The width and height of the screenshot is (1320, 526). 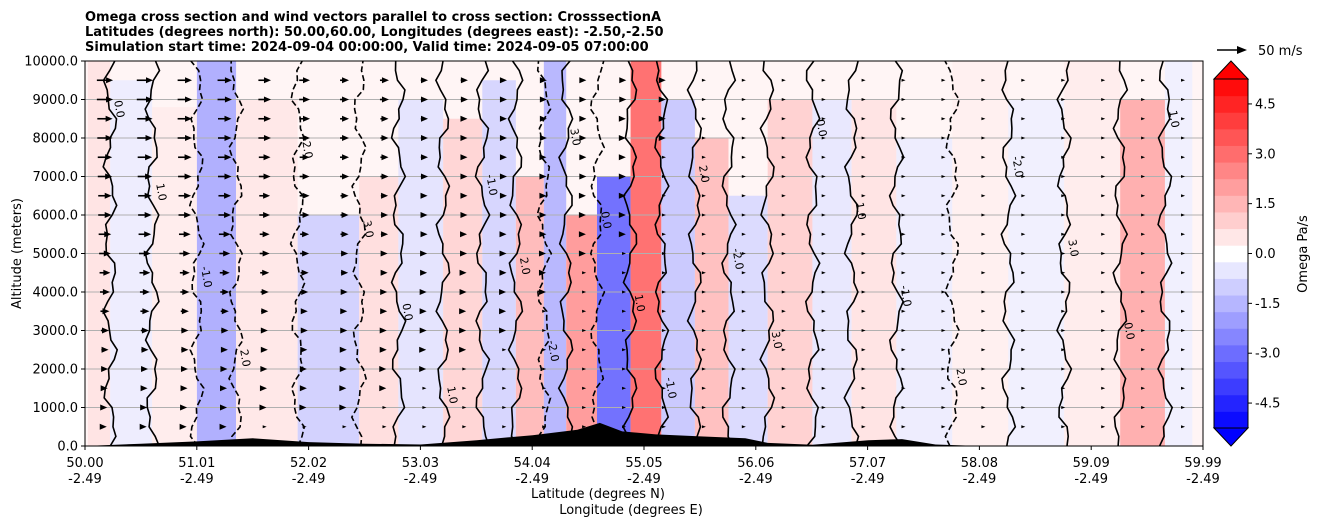 I want to click on colorbar-tick-label: -4.5, so click(x=1267, y=404).